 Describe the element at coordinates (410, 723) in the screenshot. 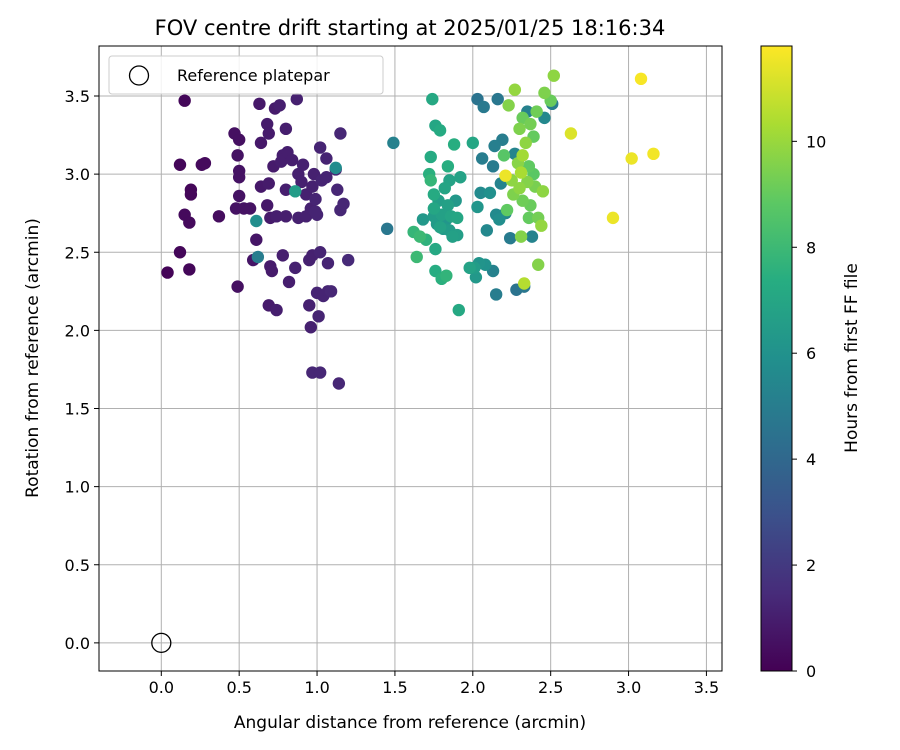

I see `x-axis-label: Angular distance from reference (arcmin)` at that location.